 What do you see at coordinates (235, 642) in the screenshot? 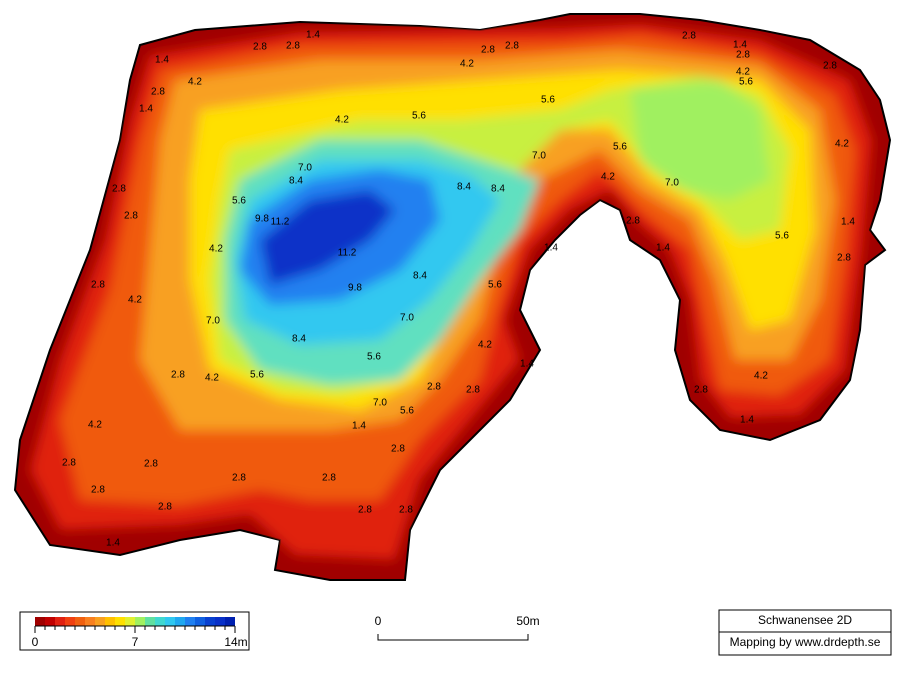
I see `legend-label: 14m` at bounding box center [235, 642].